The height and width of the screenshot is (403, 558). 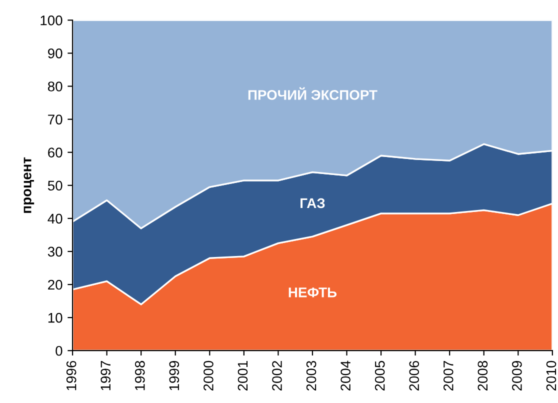 I want to click on y-tick-label: 80, so click(x=55, y=87).